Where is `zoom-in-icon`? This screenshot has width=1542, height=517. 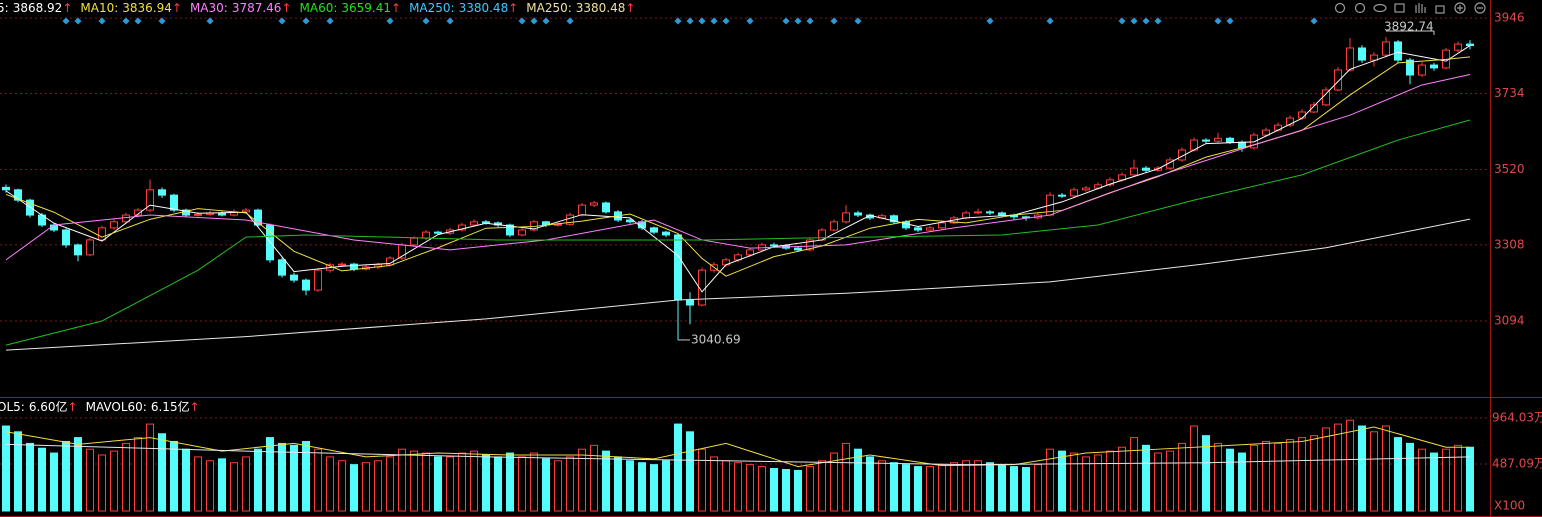 zoom-in-icon is located at coordinates (1460, 8).